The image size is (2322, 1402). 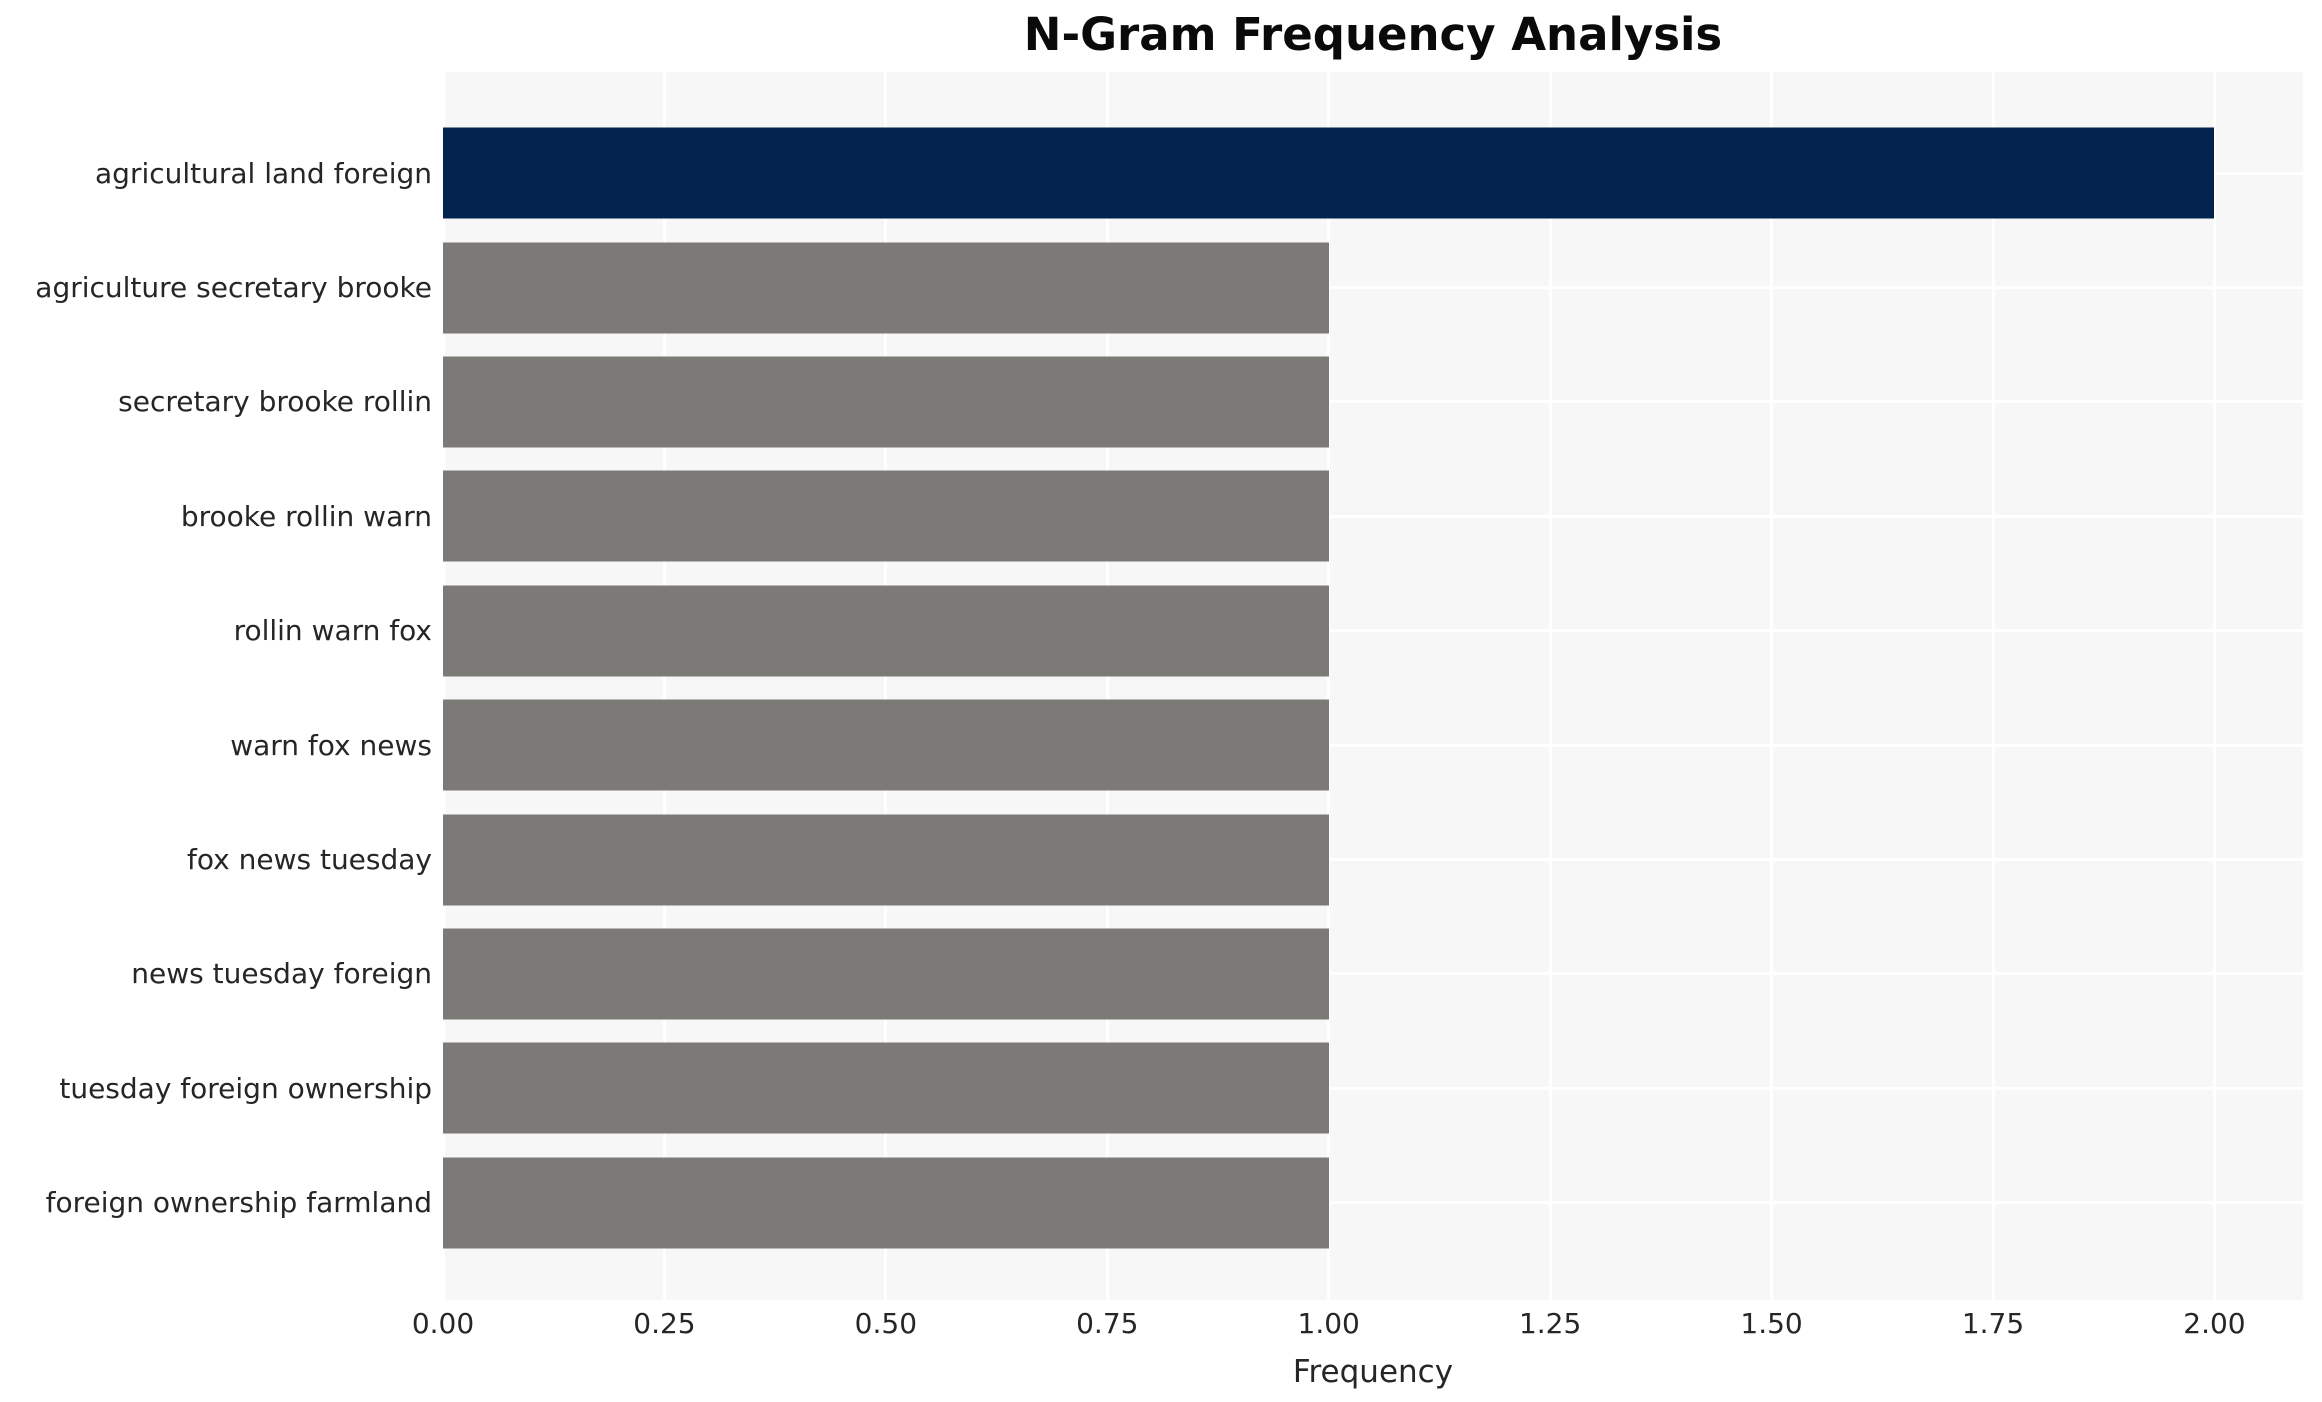 What do you see at coordinates (1771, 1323) in the screenshot?
I see `x-tick-label: 1.50` at bounding box center [1771, 1323].